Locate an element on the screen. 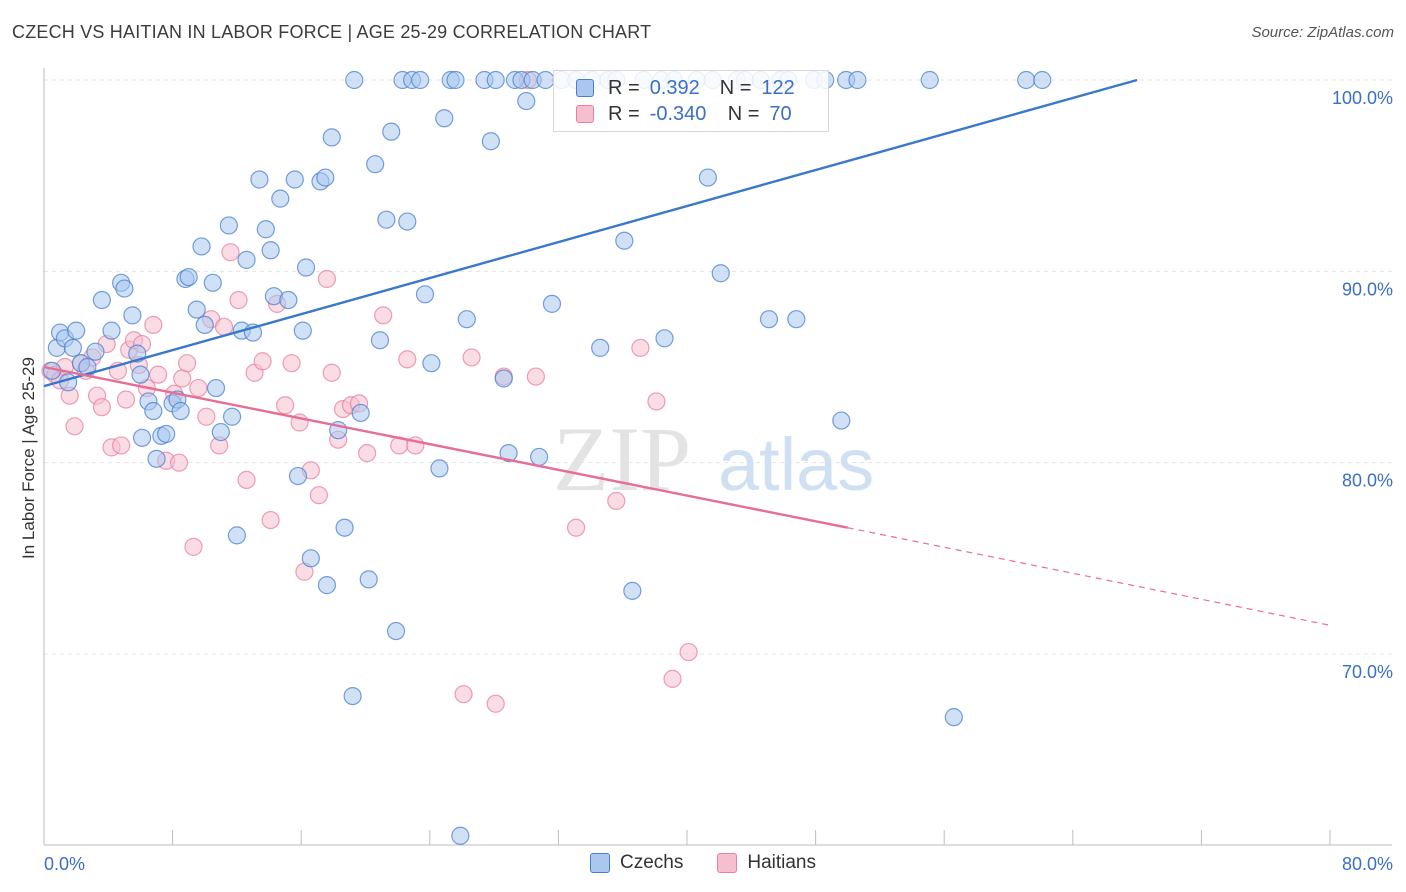  legend-row-haitians: R = -0.340 N = 70 is located at coordinates (684, 114).